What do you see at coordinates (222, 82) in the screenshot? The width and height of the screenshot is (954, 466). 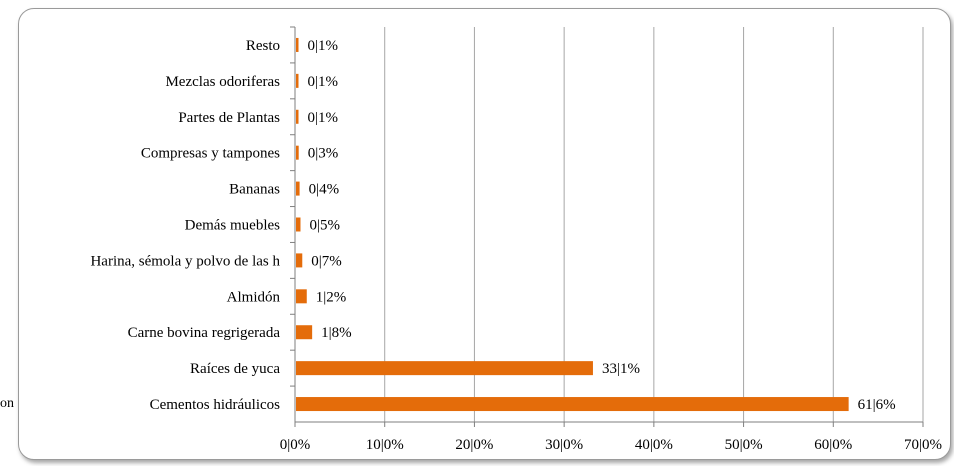 I see `category-label: Mezclas odoriferas` at bounding box center [222, 82].